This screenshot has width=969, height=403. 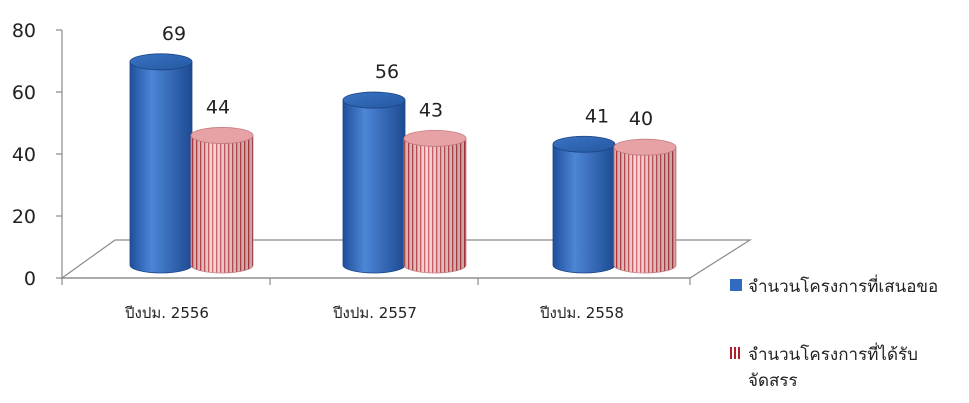 What do you see at coordinates (431, 110) in the screenshot?
I see `data-label-allocated: 43` at bounding box center [431, 110].